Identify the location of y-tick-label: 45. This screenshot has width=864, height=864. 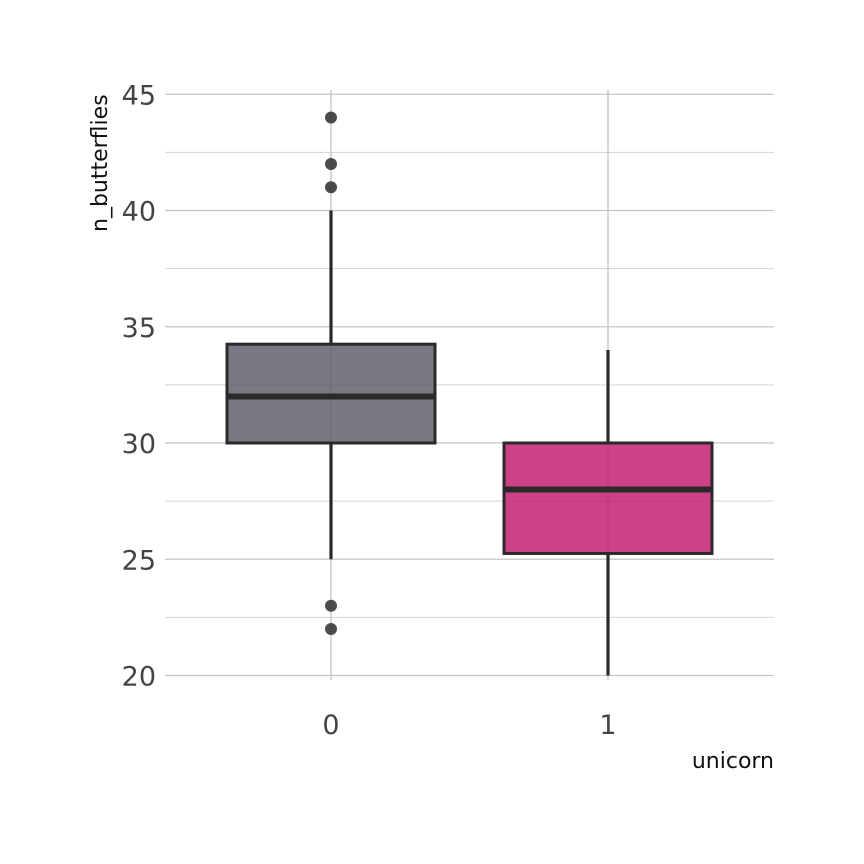
(139, 95).